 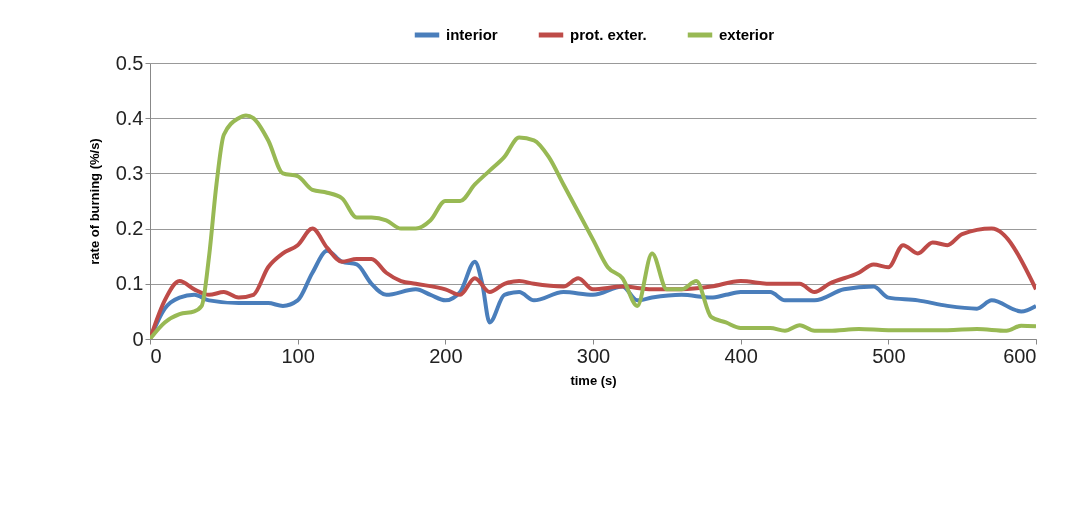 What do you see at coordinates (156, 355) in the screenshot?
I see `x-tick-label: 0` at bounding box center [156, 355].